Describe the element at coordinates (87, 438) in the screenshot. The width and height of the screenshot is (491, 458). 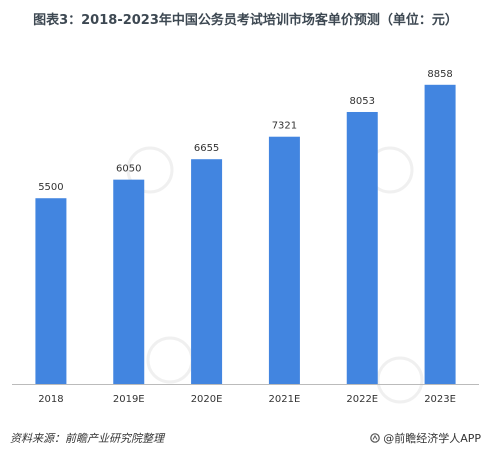
I see `source-note: 资料来源：前瞻产业研究院整理` at that location.